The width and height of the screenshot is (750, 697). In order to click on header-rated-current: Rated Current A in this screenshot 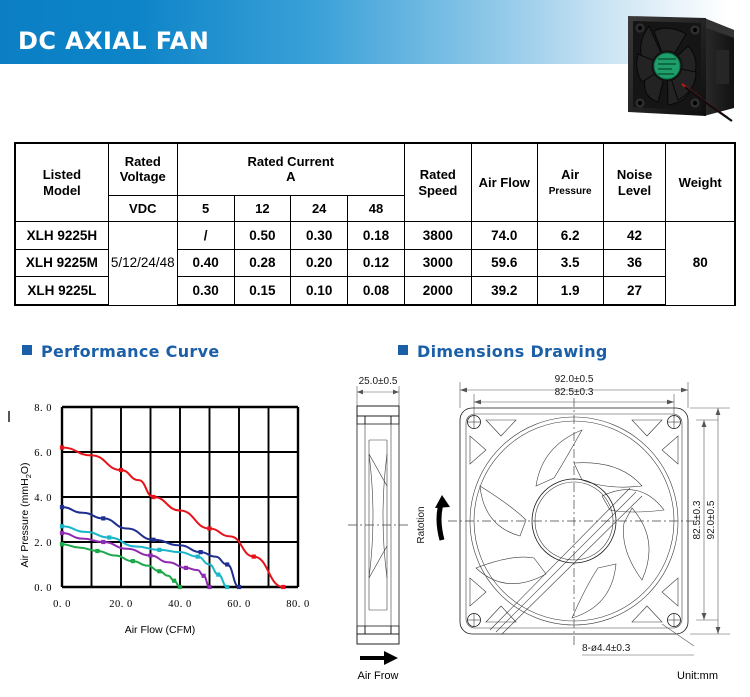, I will do `click(290, 168)`.